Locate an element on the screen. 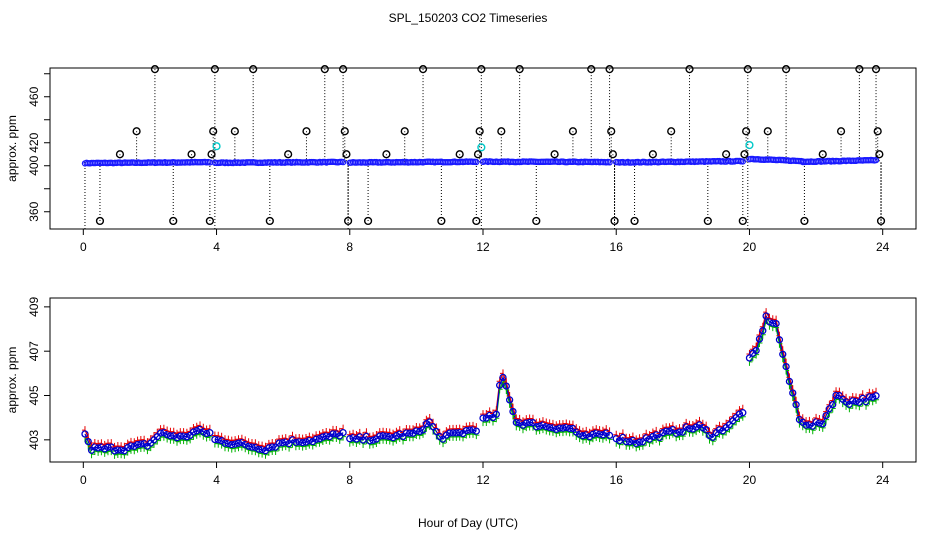  x-axis-label: Hour of Day (UTC) is located at coordinates (468, 523).